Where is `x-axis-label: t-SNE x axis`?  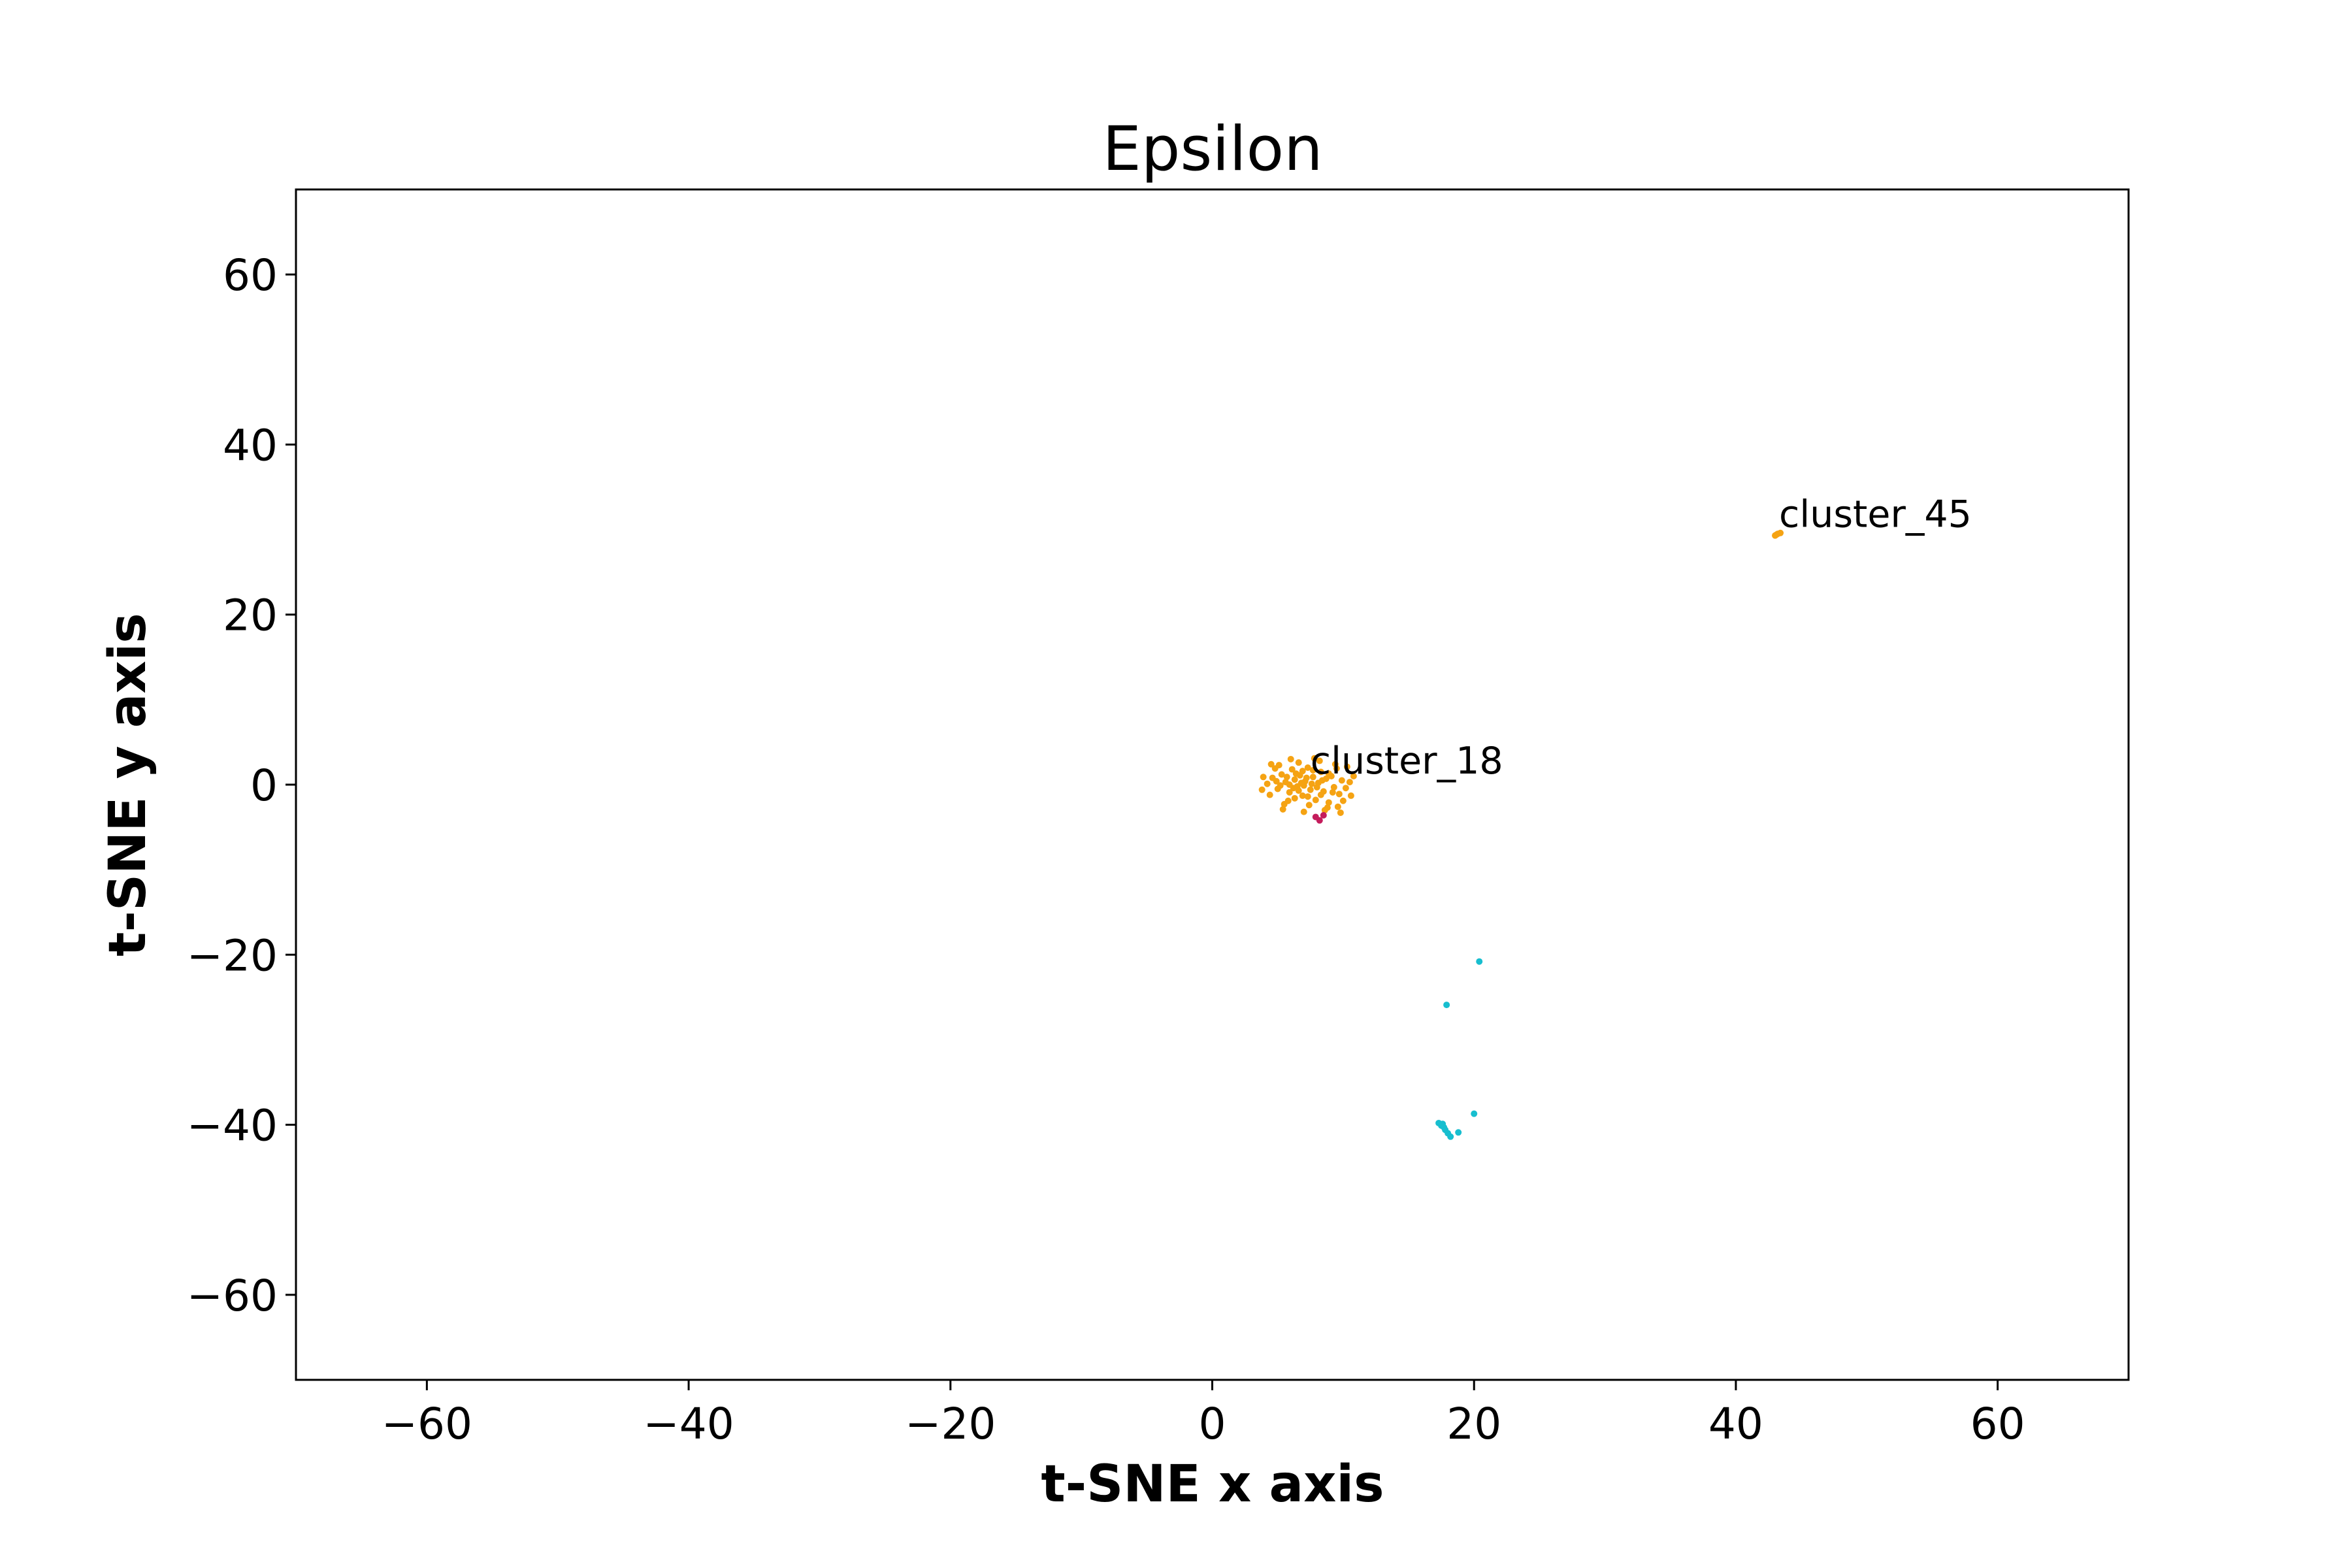 x-axis-label: t-SNE x axis is located at coordinates (1212, 1484).